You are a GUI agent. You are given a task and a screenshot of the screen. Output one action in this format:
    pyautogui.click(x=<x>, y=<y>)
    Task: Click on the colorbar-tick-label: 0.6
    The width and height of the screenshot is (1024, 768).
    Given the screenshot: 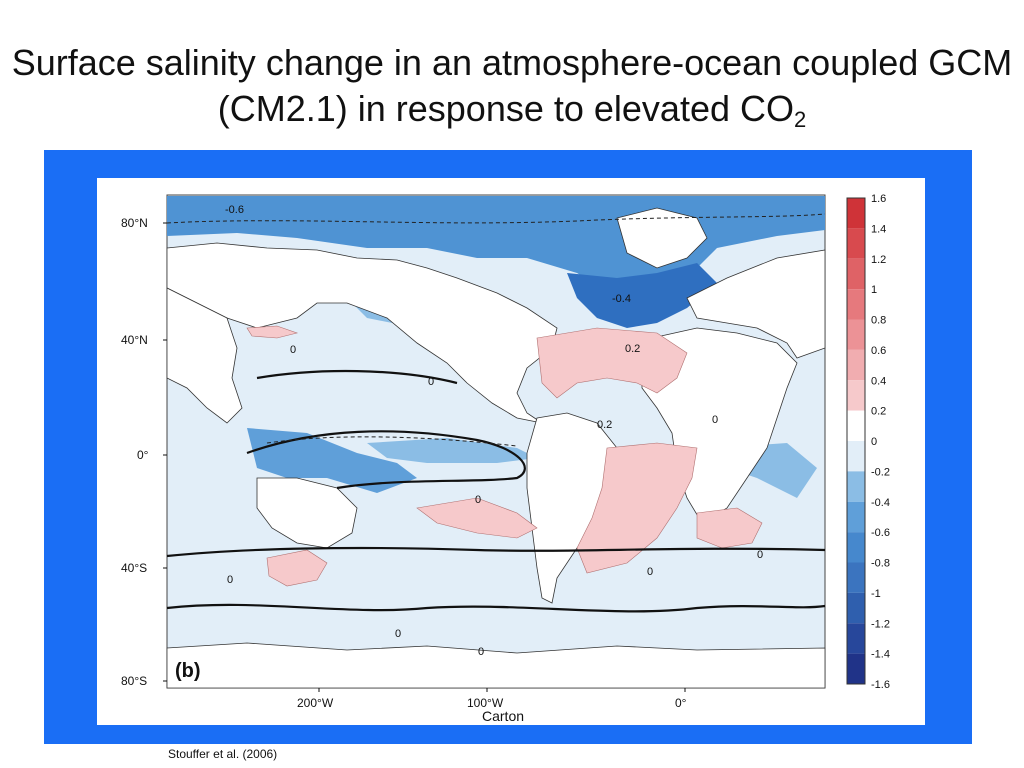 What is the action you would take?
    pyautogui.click(x=878, y=351)
    